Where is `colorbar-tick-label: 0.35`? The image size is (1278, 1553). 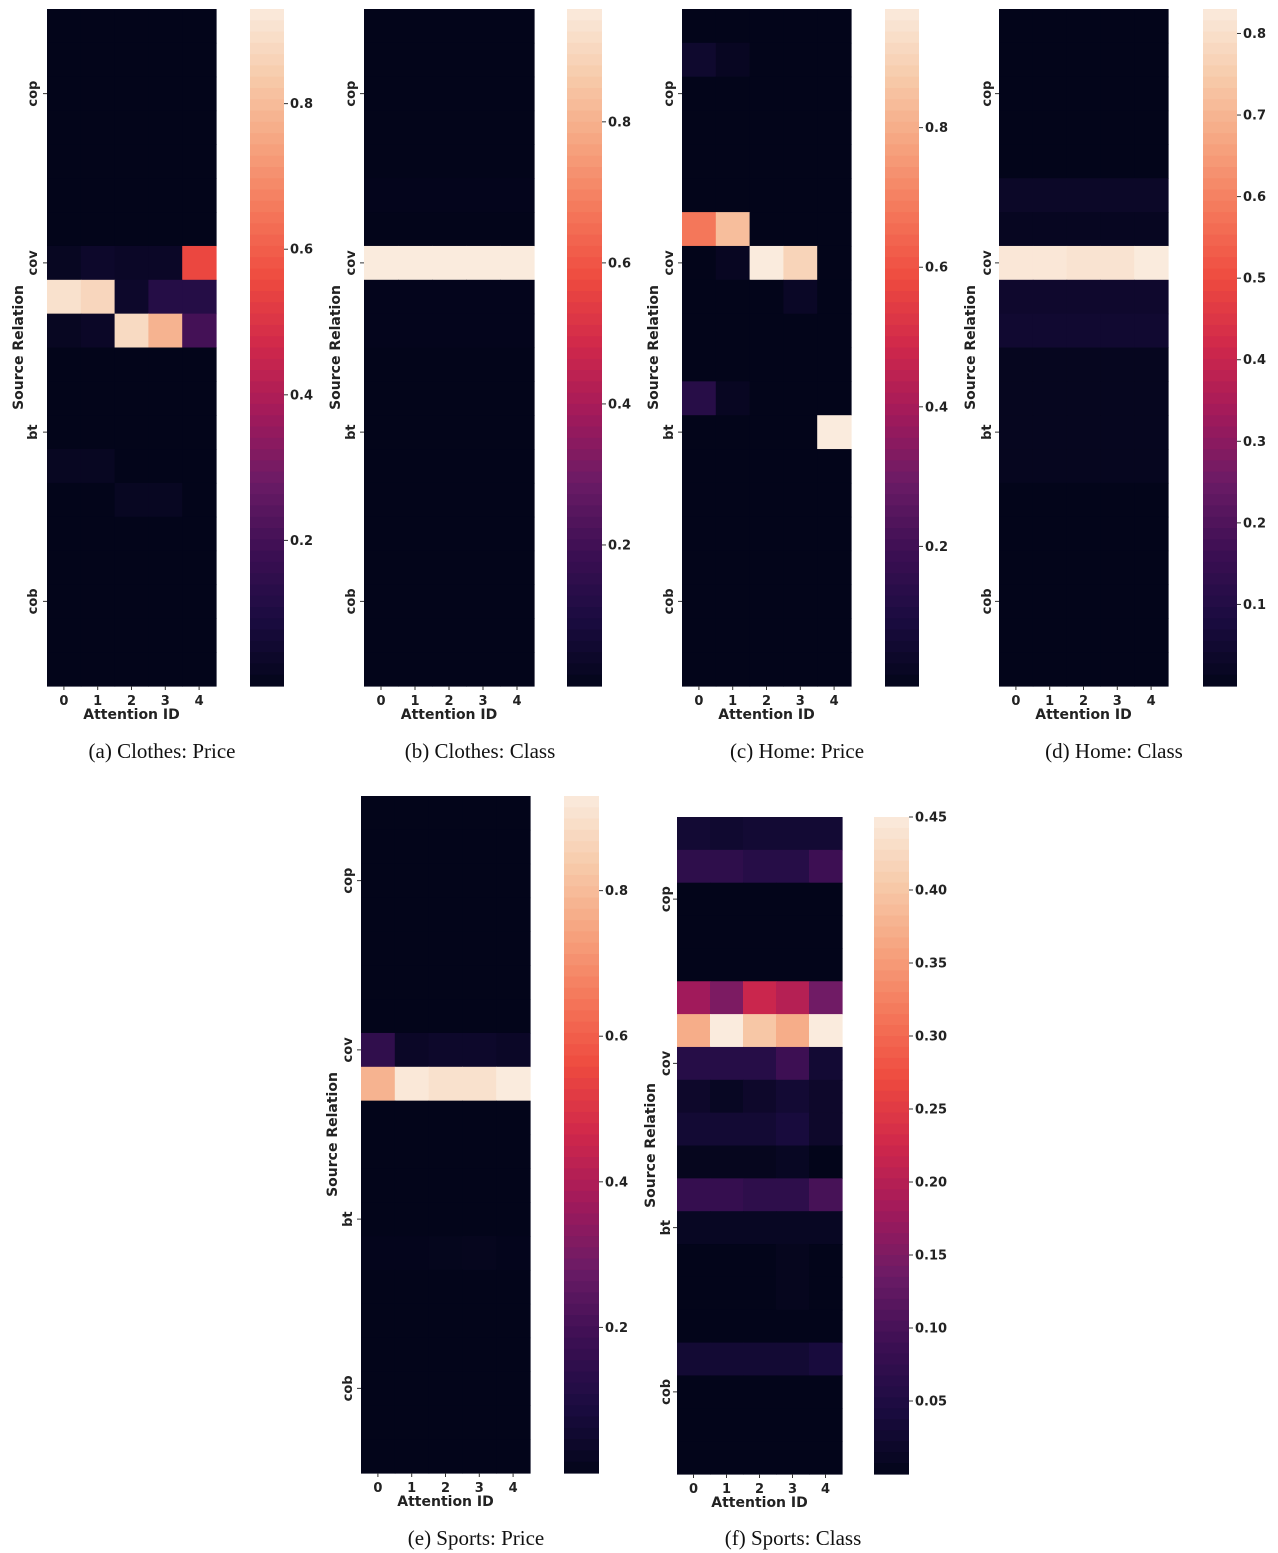 colorbar-tick-label: 0.35 is located at coordinates (931, 964).